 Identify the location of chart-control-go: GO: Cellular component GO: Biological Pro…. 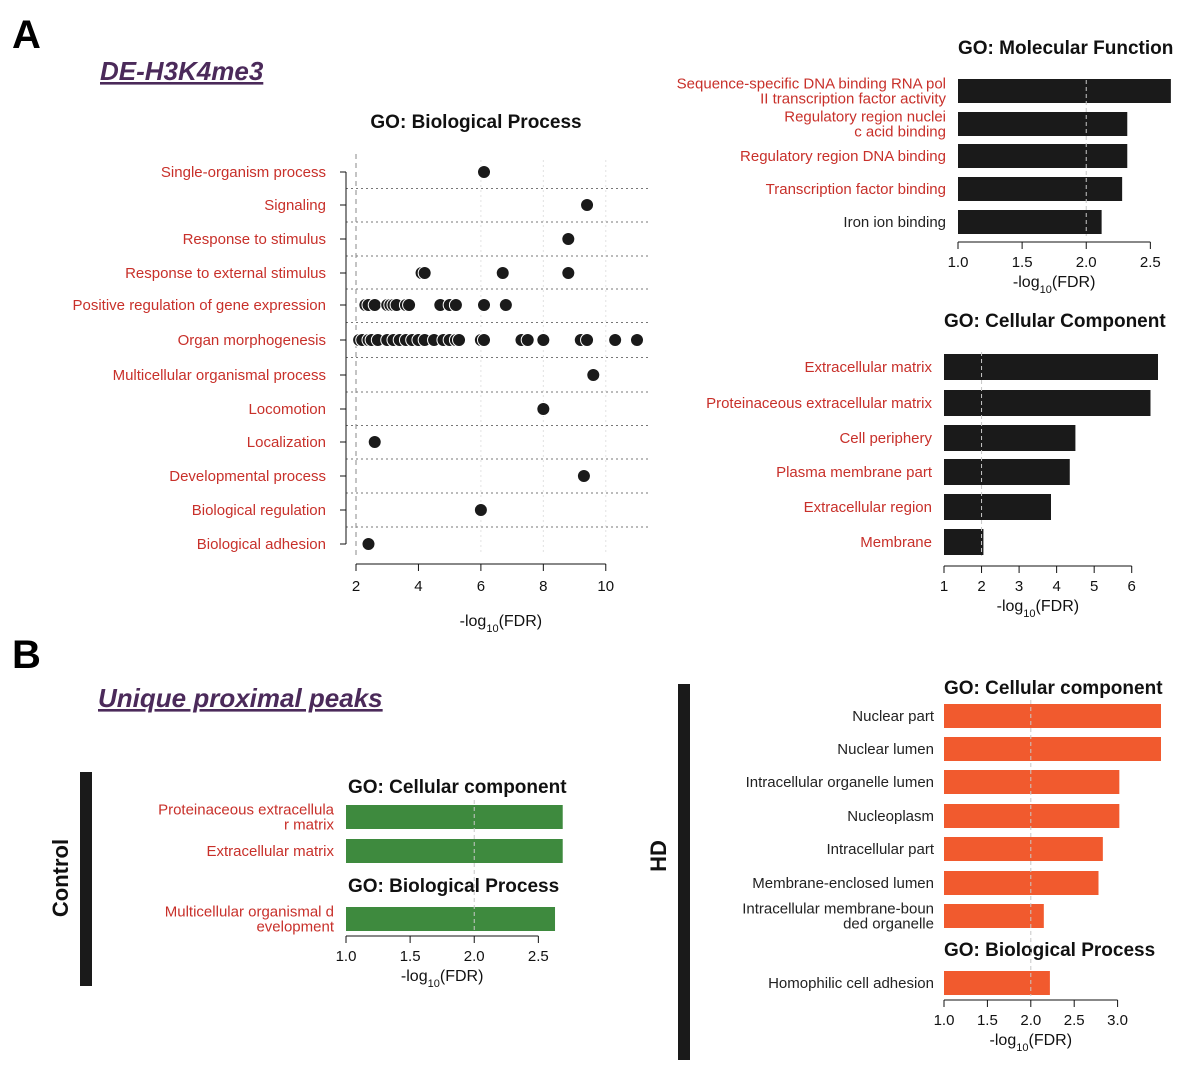
(362, 883).